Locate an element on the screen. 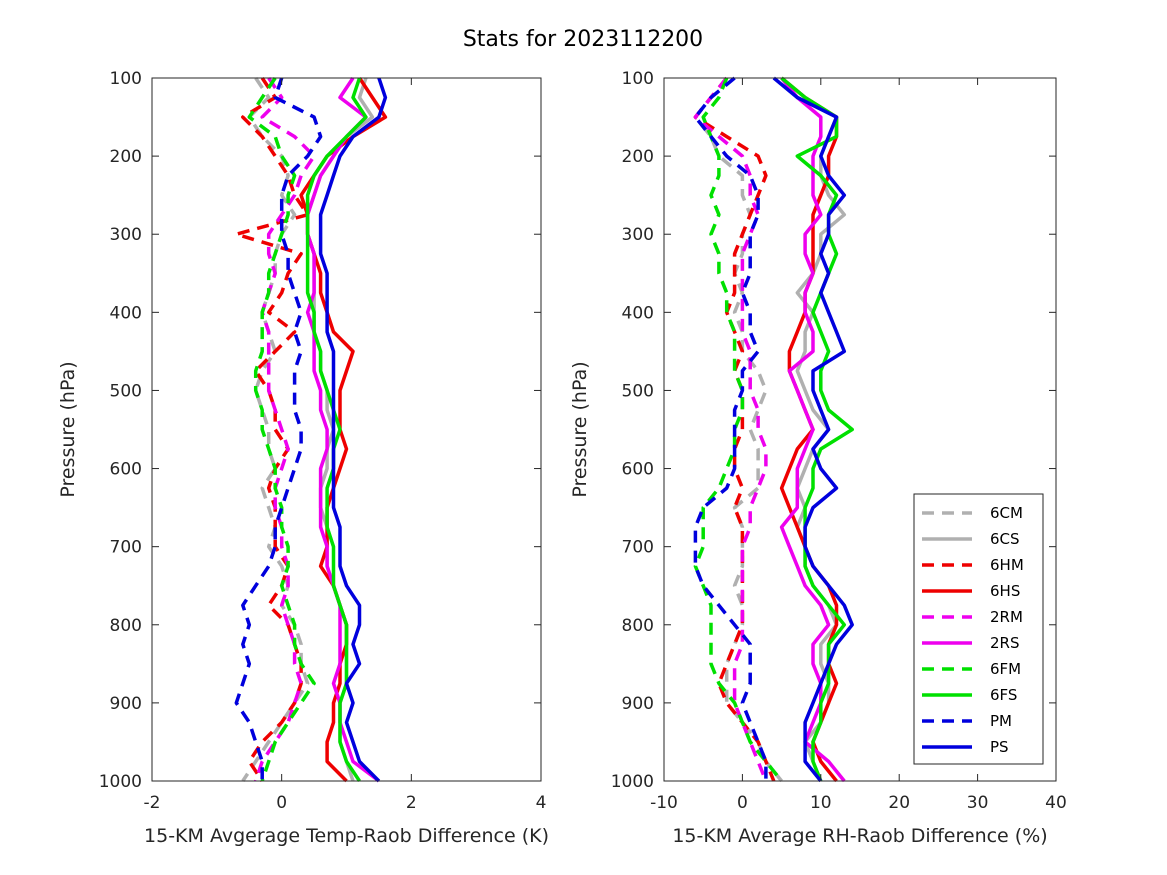 The height and width of the screenshot is (875, 1167). temp-y-axis-label: Pressure (hPa) is located at coordinates (68, 429).